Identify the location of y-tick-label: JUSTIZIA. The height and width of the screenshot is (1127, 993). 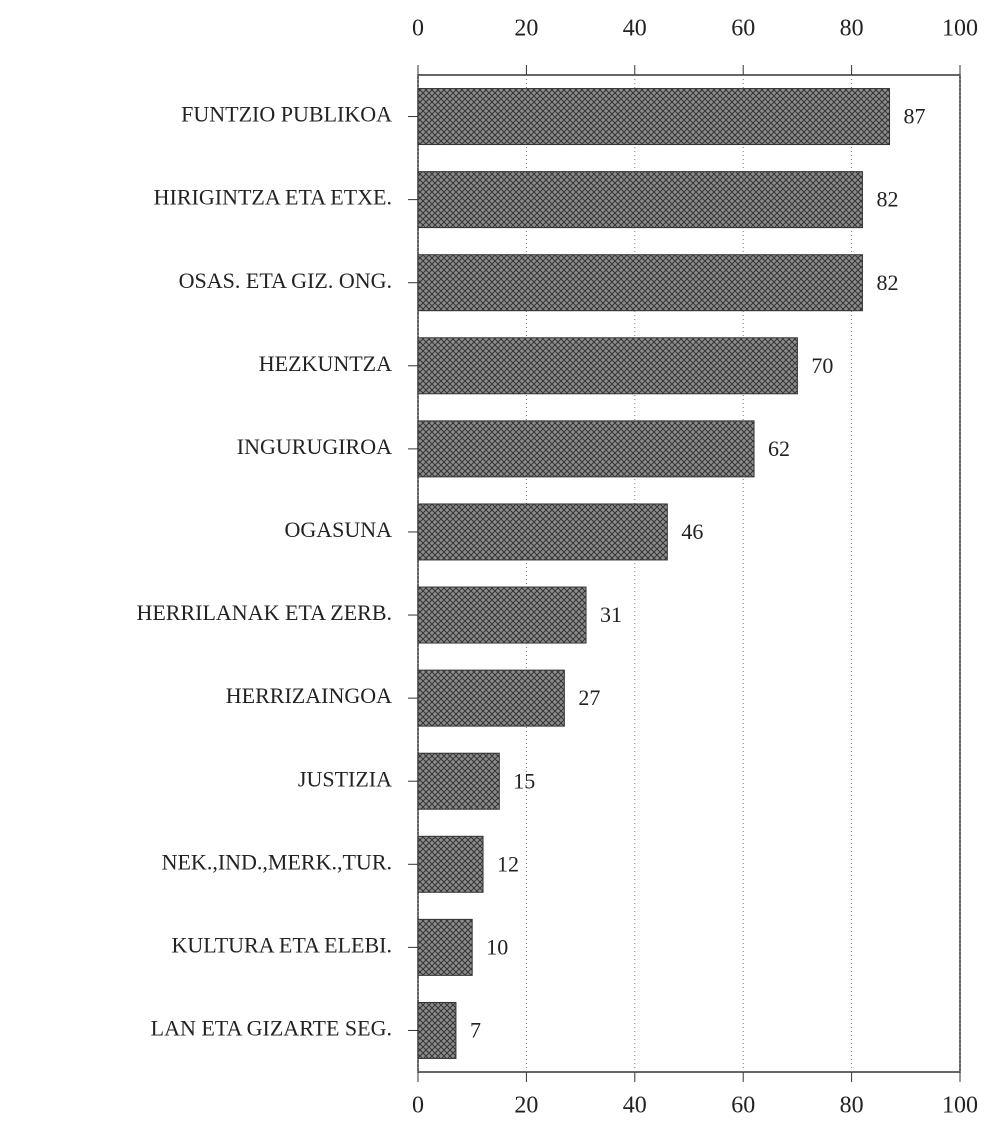
(345, 778).